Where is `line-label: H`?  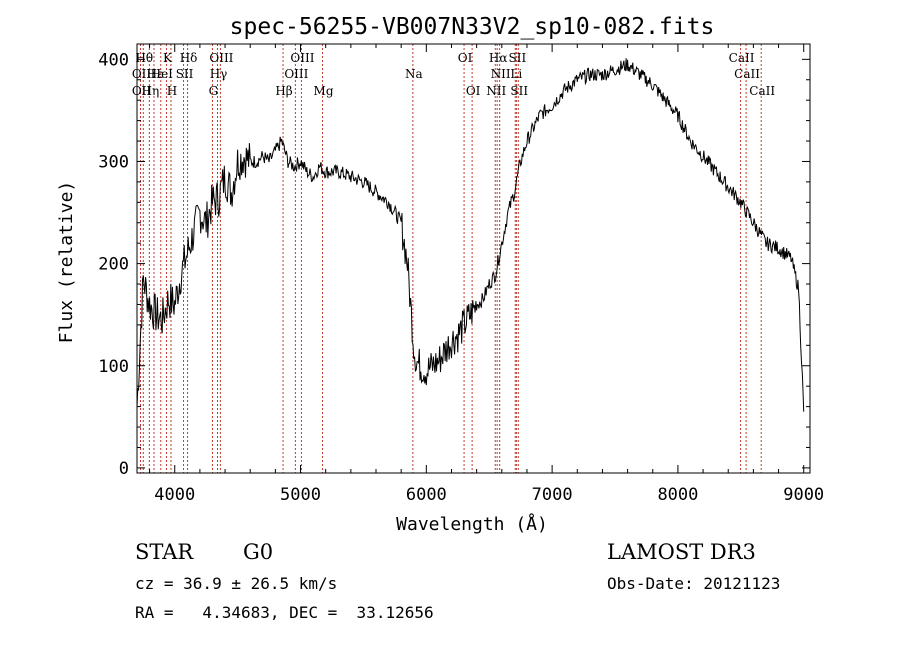
line-label: H is located at coordinates (172, 91).